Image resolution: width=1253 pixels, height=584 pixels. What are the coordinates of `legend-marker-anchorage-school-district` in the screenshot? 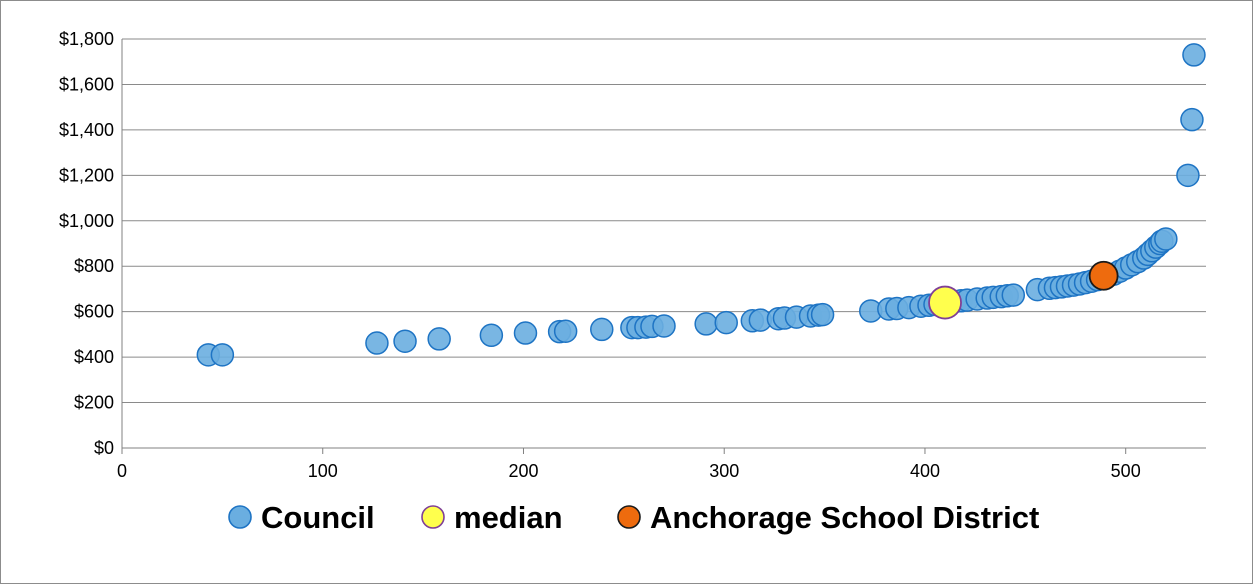 It's located at (629, 517).